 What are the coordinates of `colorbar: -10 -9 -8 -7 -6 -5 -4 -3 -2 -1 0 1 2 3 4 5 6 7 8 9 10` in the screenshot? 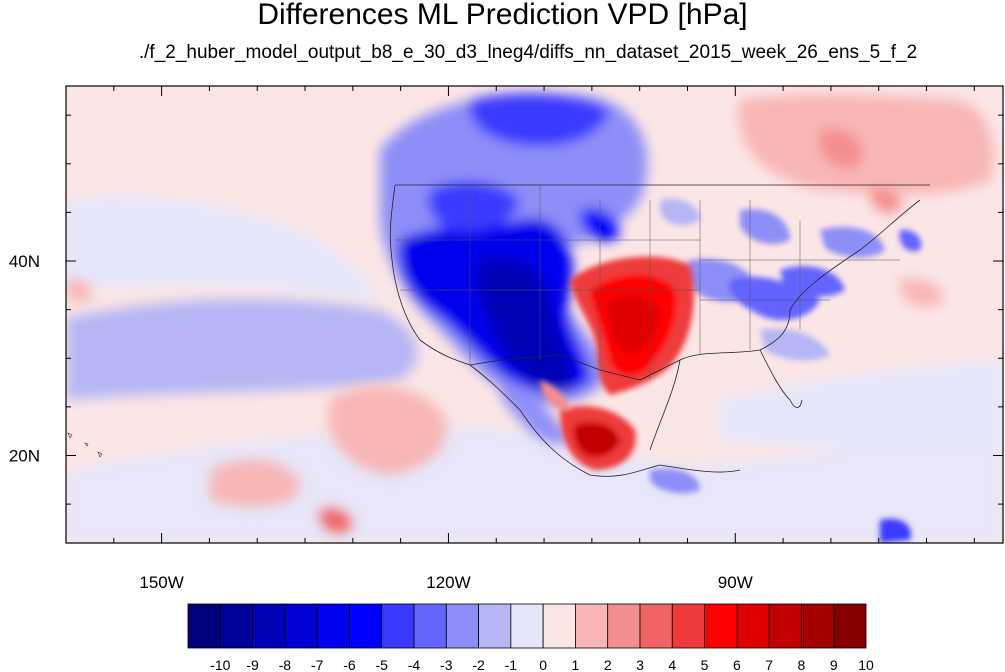 It's located at (530, 637).